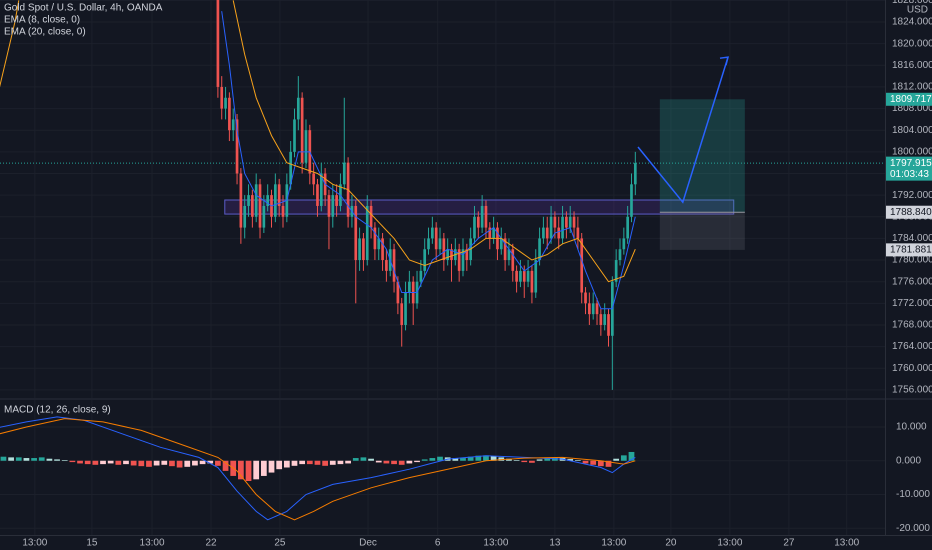 The height and width of the screenshot is (550, 932). Describe the element at coordinates (917, 10) in the screenshot. I see `currency-label: USD` at that location.